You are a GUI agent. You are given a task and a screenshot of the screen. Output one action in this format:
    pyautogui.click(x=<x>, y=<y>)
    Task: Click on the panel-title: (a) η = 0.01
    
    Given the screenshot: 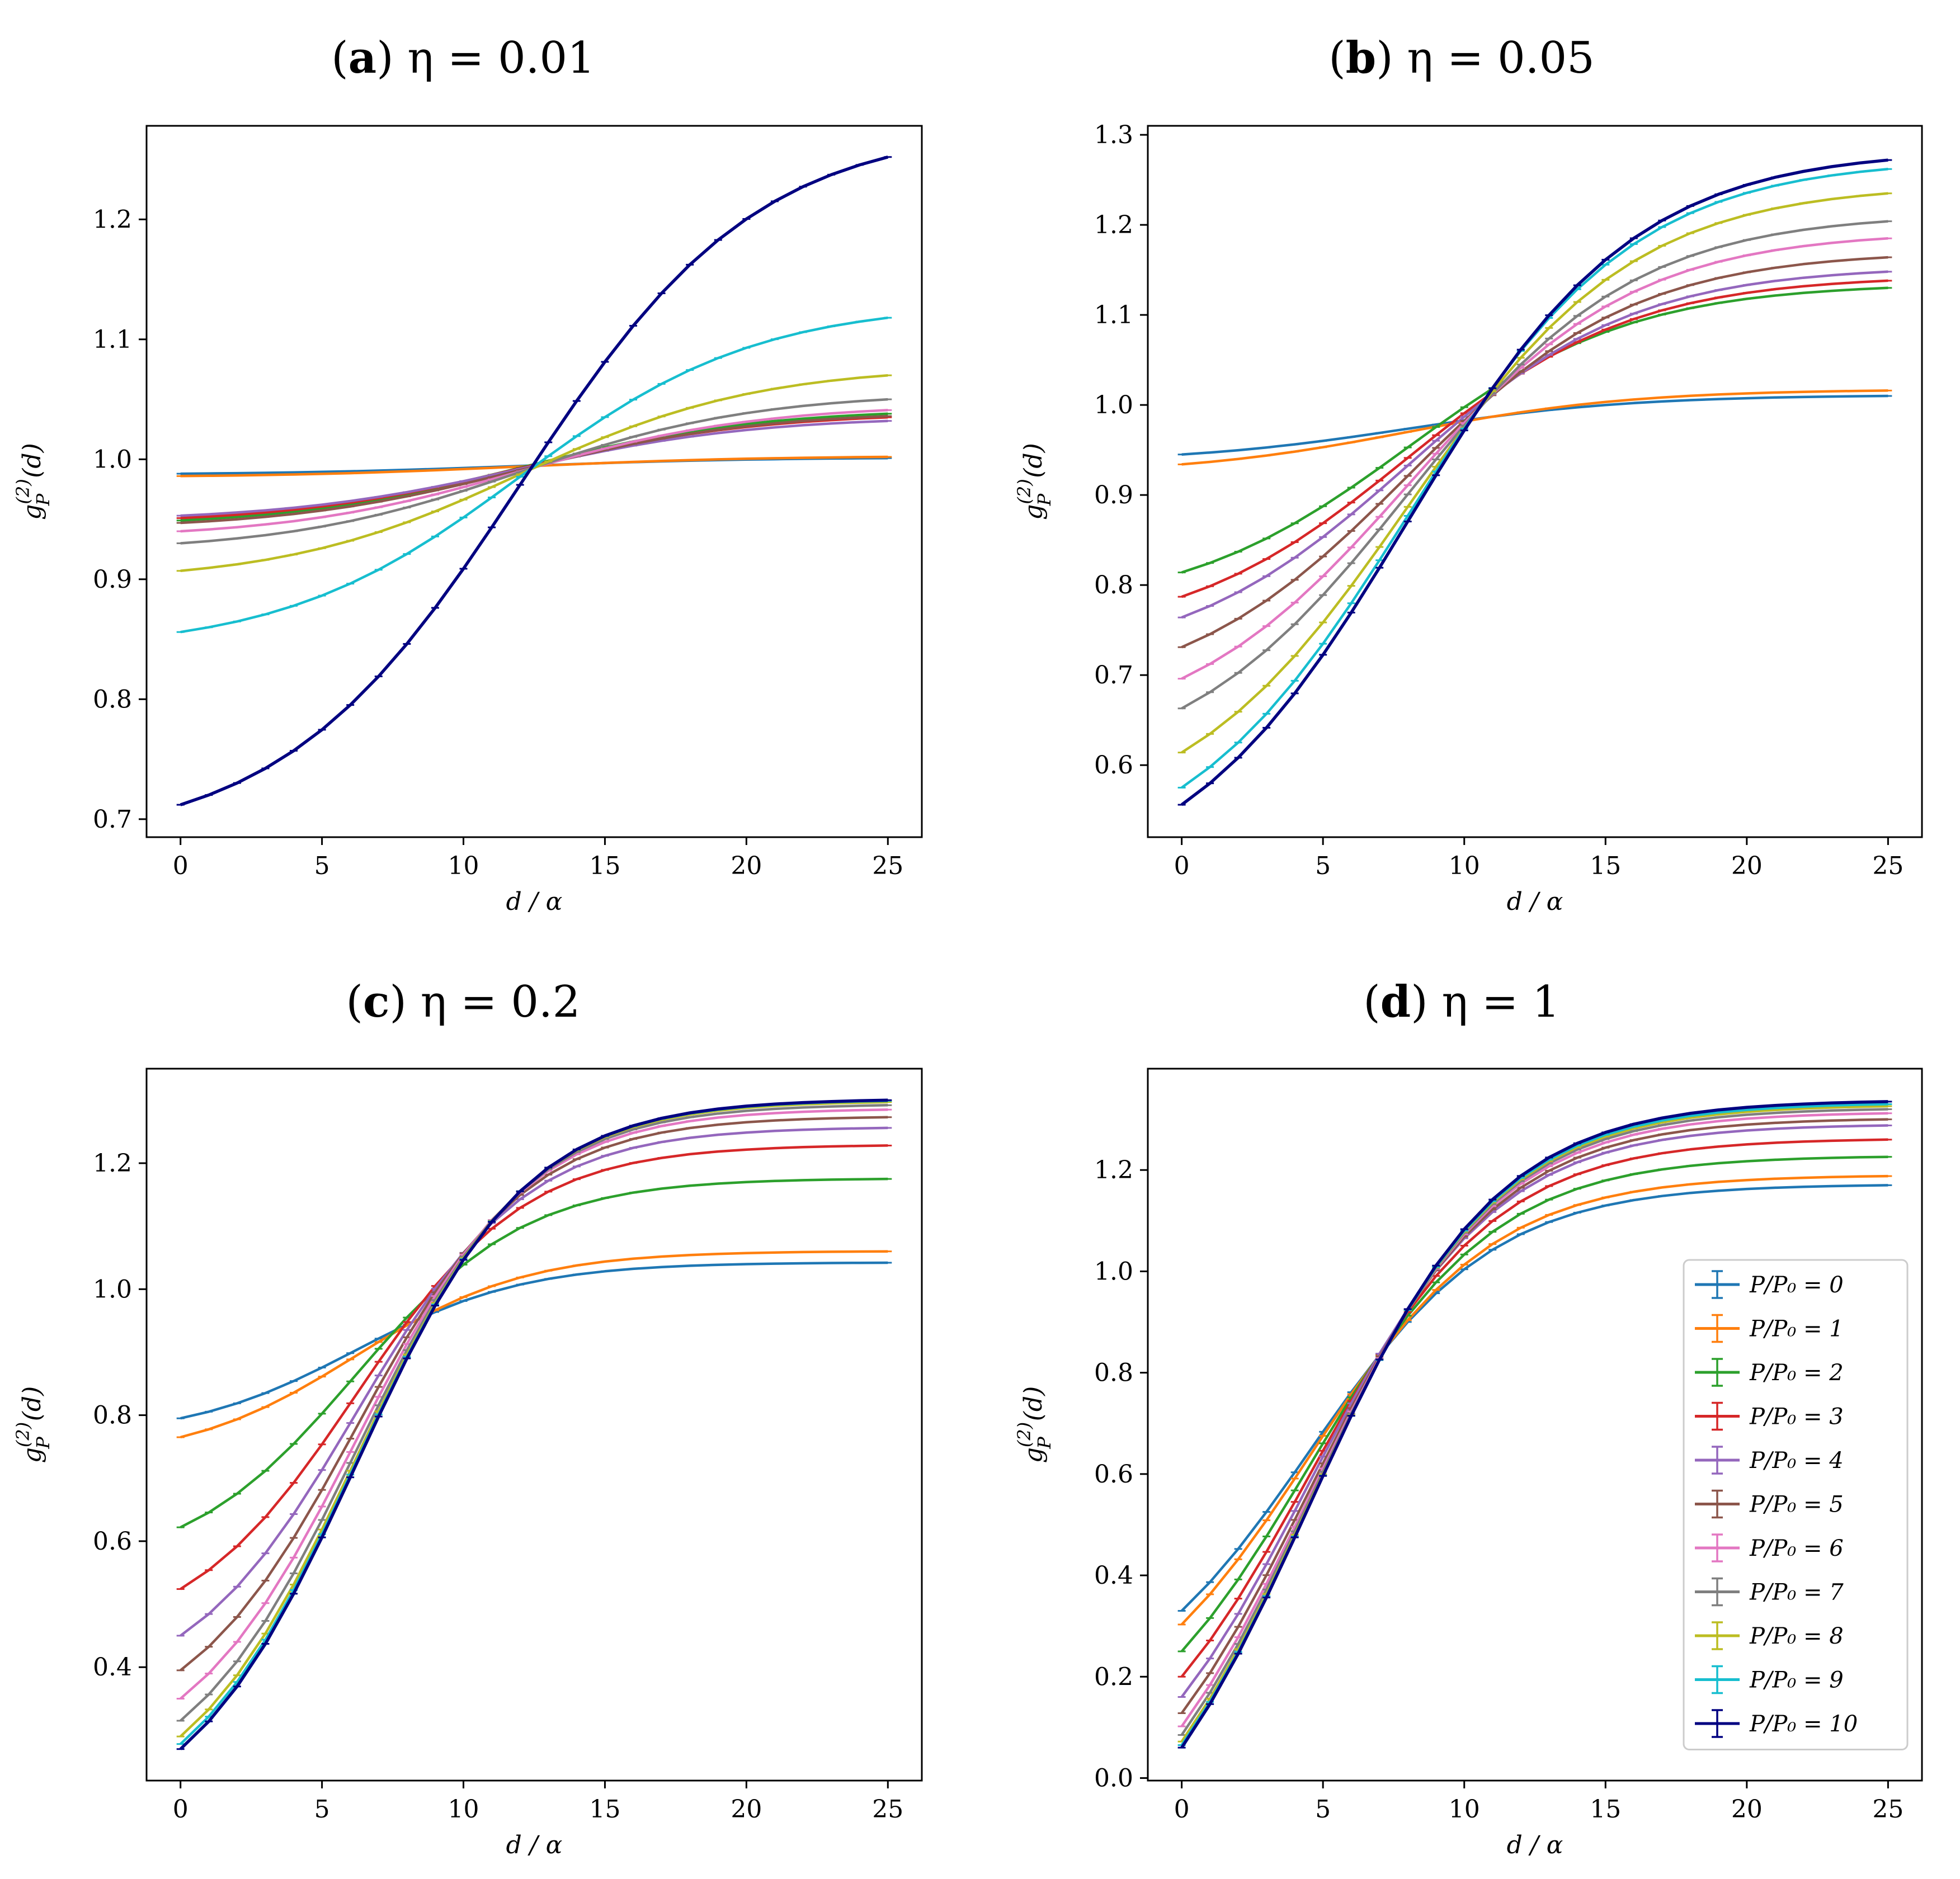 What is the action you would take?
    pyautogui.click(x=463, y=58)
    